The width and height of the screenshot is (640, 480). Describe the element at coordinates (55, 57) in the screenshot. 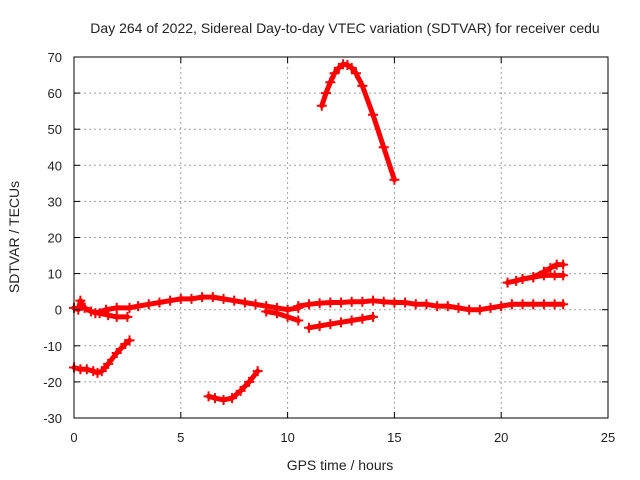

I see `y-tick-label: 70` at that location.